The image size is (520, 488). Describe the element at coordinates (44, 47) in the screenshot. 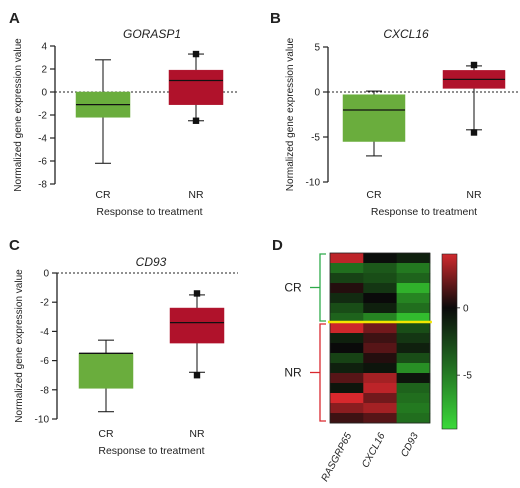

I see `y-tick-label: 4` at that location.